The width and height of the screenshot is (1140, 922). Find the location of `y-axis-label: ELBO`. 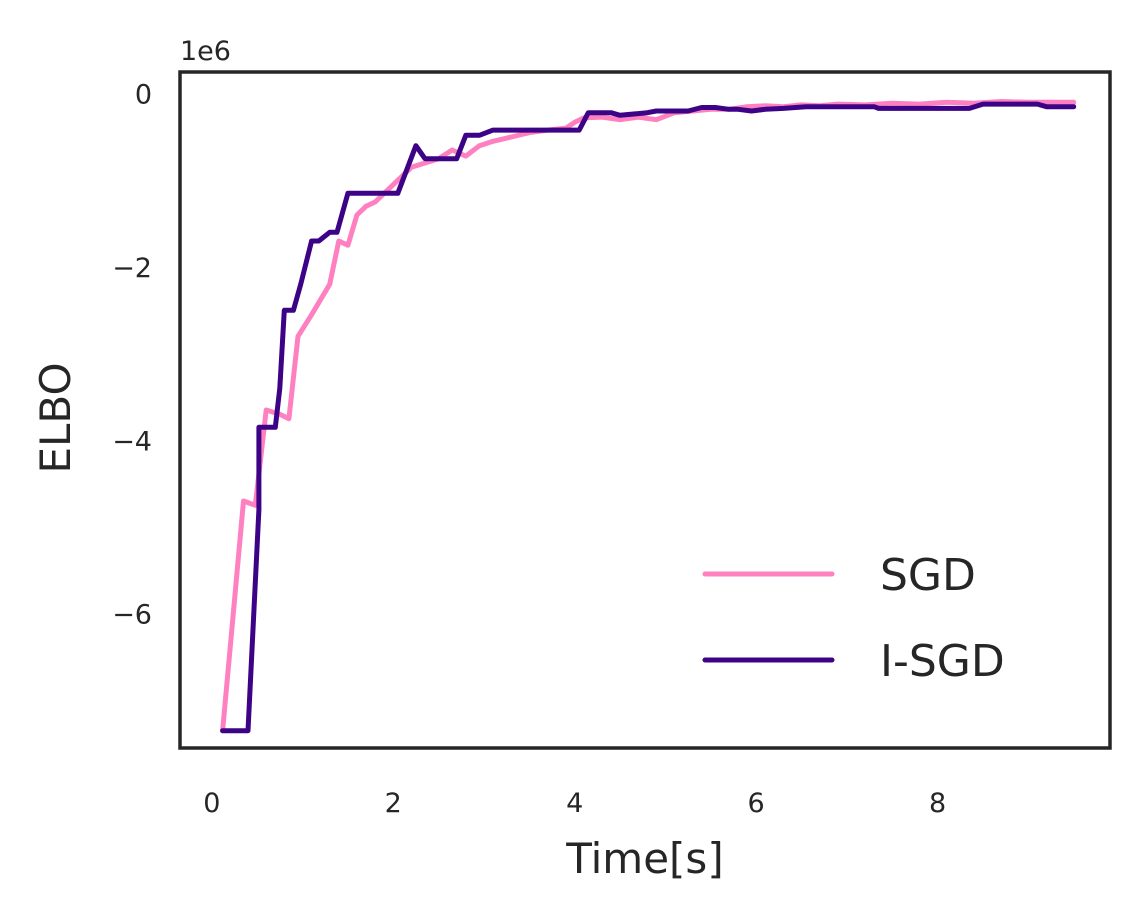

y-axis-label: ELBO is located at coordinates (55, 417).